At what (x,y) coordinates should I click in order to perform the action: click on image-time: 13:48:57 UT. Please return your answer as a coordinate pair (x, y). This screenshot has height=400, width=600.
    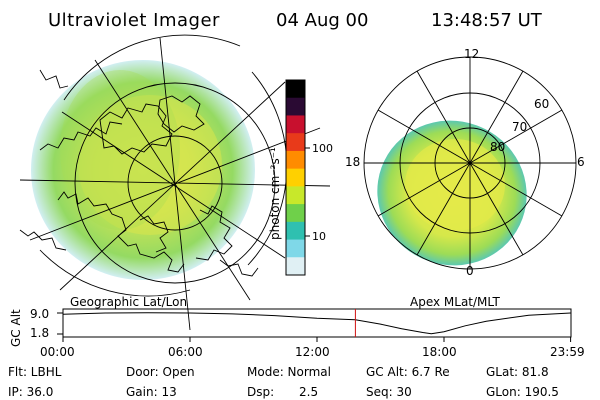
    Looking at the image, I should click on (487, 20).